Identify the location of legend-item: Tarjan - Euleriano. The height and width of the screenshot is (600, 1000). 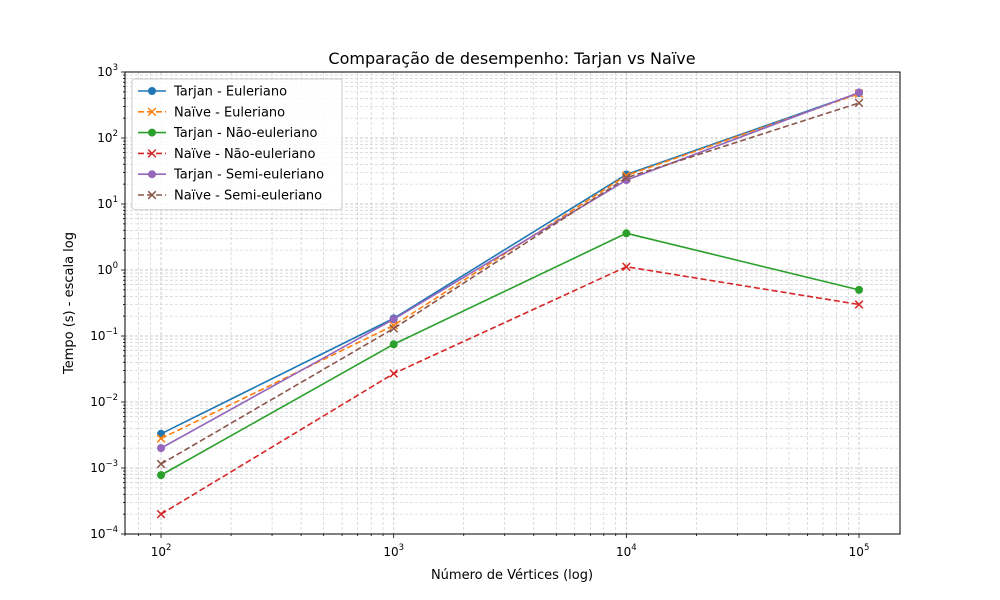
(212, 92).